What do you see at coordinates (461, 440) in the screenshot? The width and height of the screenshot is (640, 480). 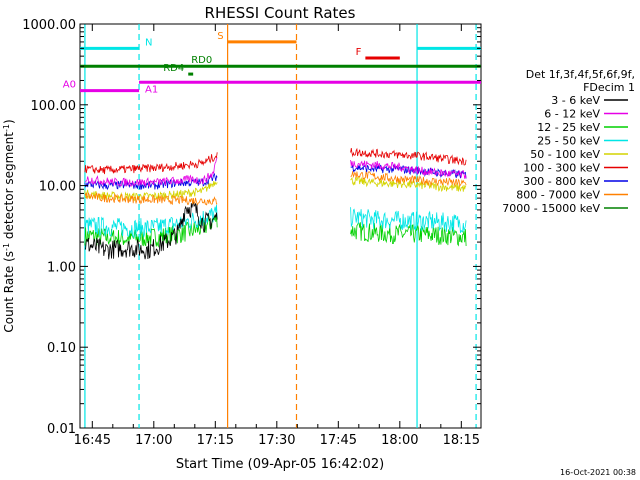 I see `x-tick-label: 18:15` at bounding box center [461, 440].